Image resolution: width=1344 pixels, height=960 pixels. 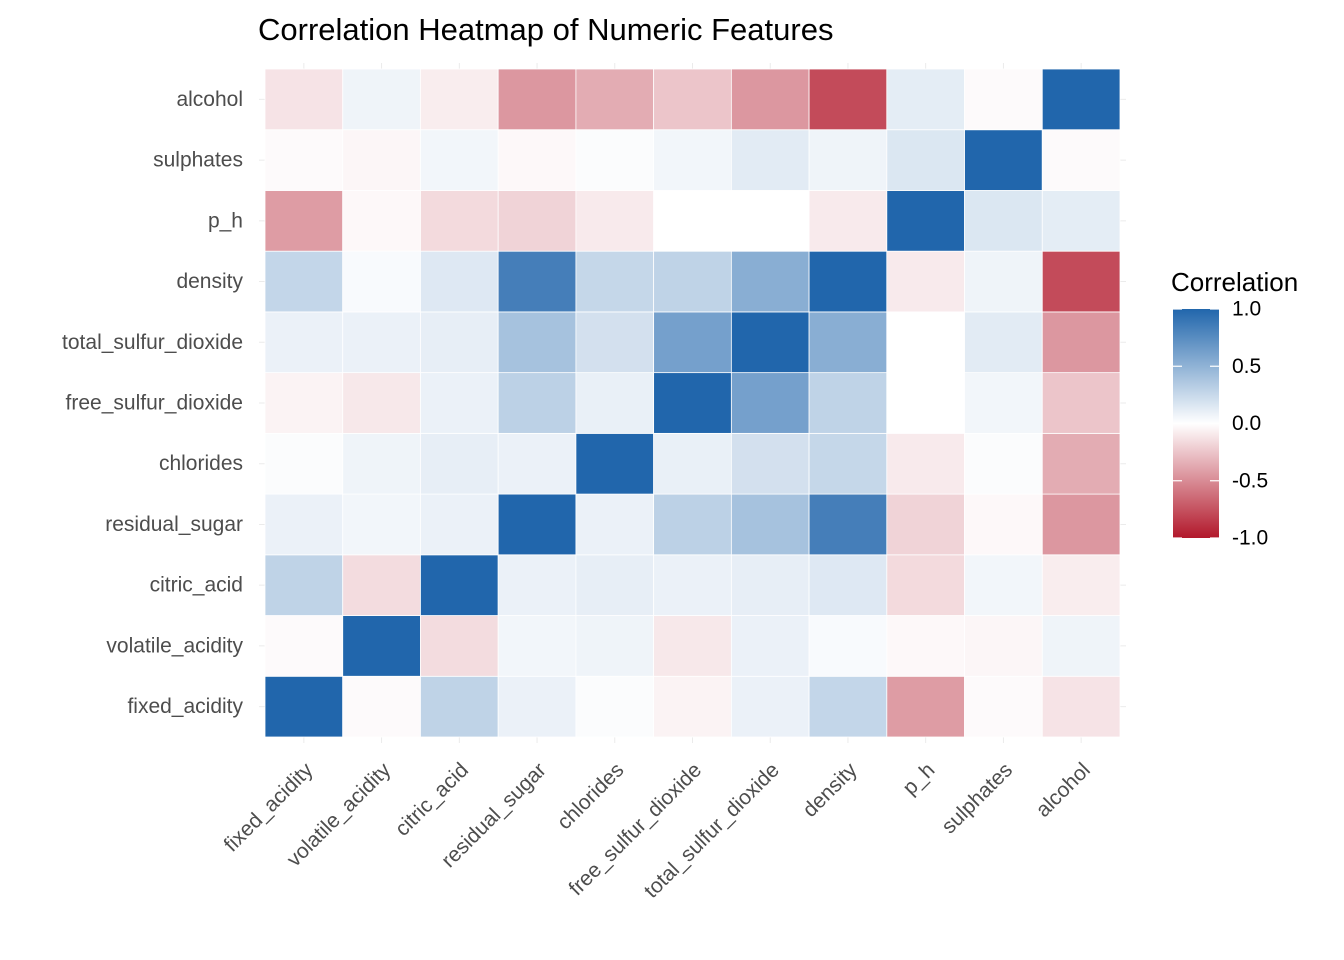 I want to click on y-tick-label: residual_sugar, so click(x=174, y=524).